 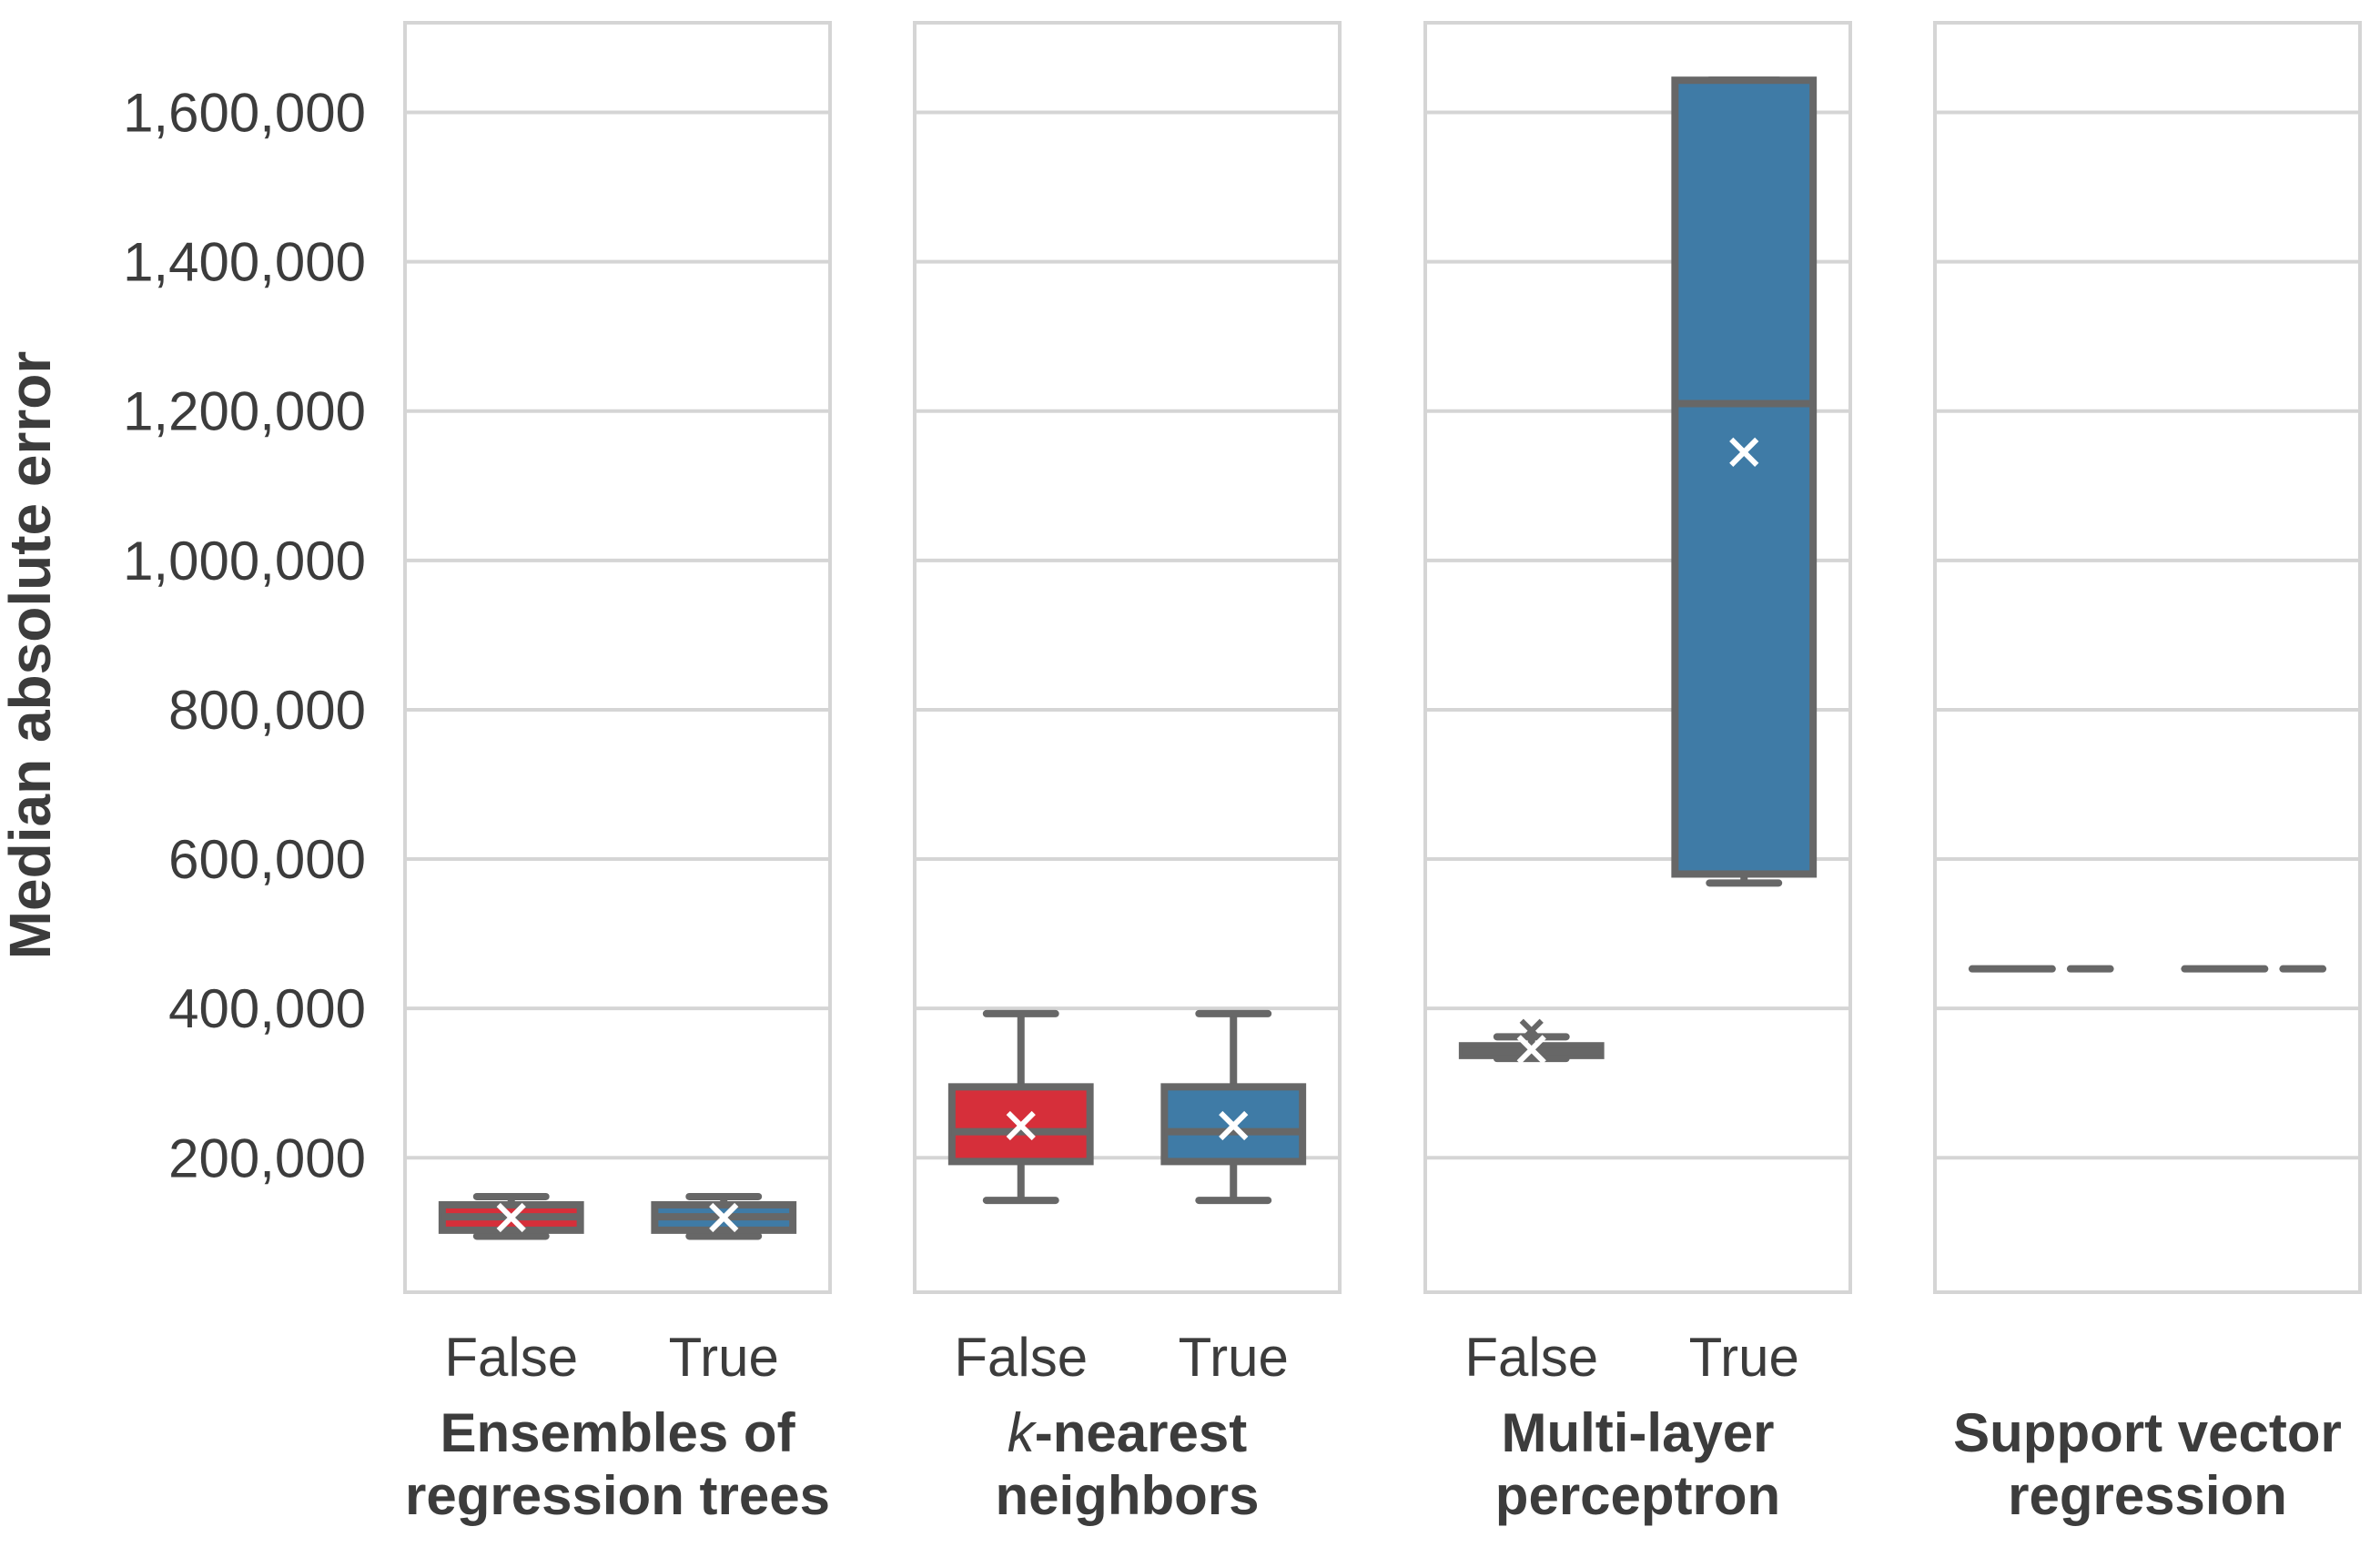 What do you see at coordinates (1121, 1358) in the screenshot?
I see `x-tick-labels: False True False True False True` at bounding box center [1121, 1358].